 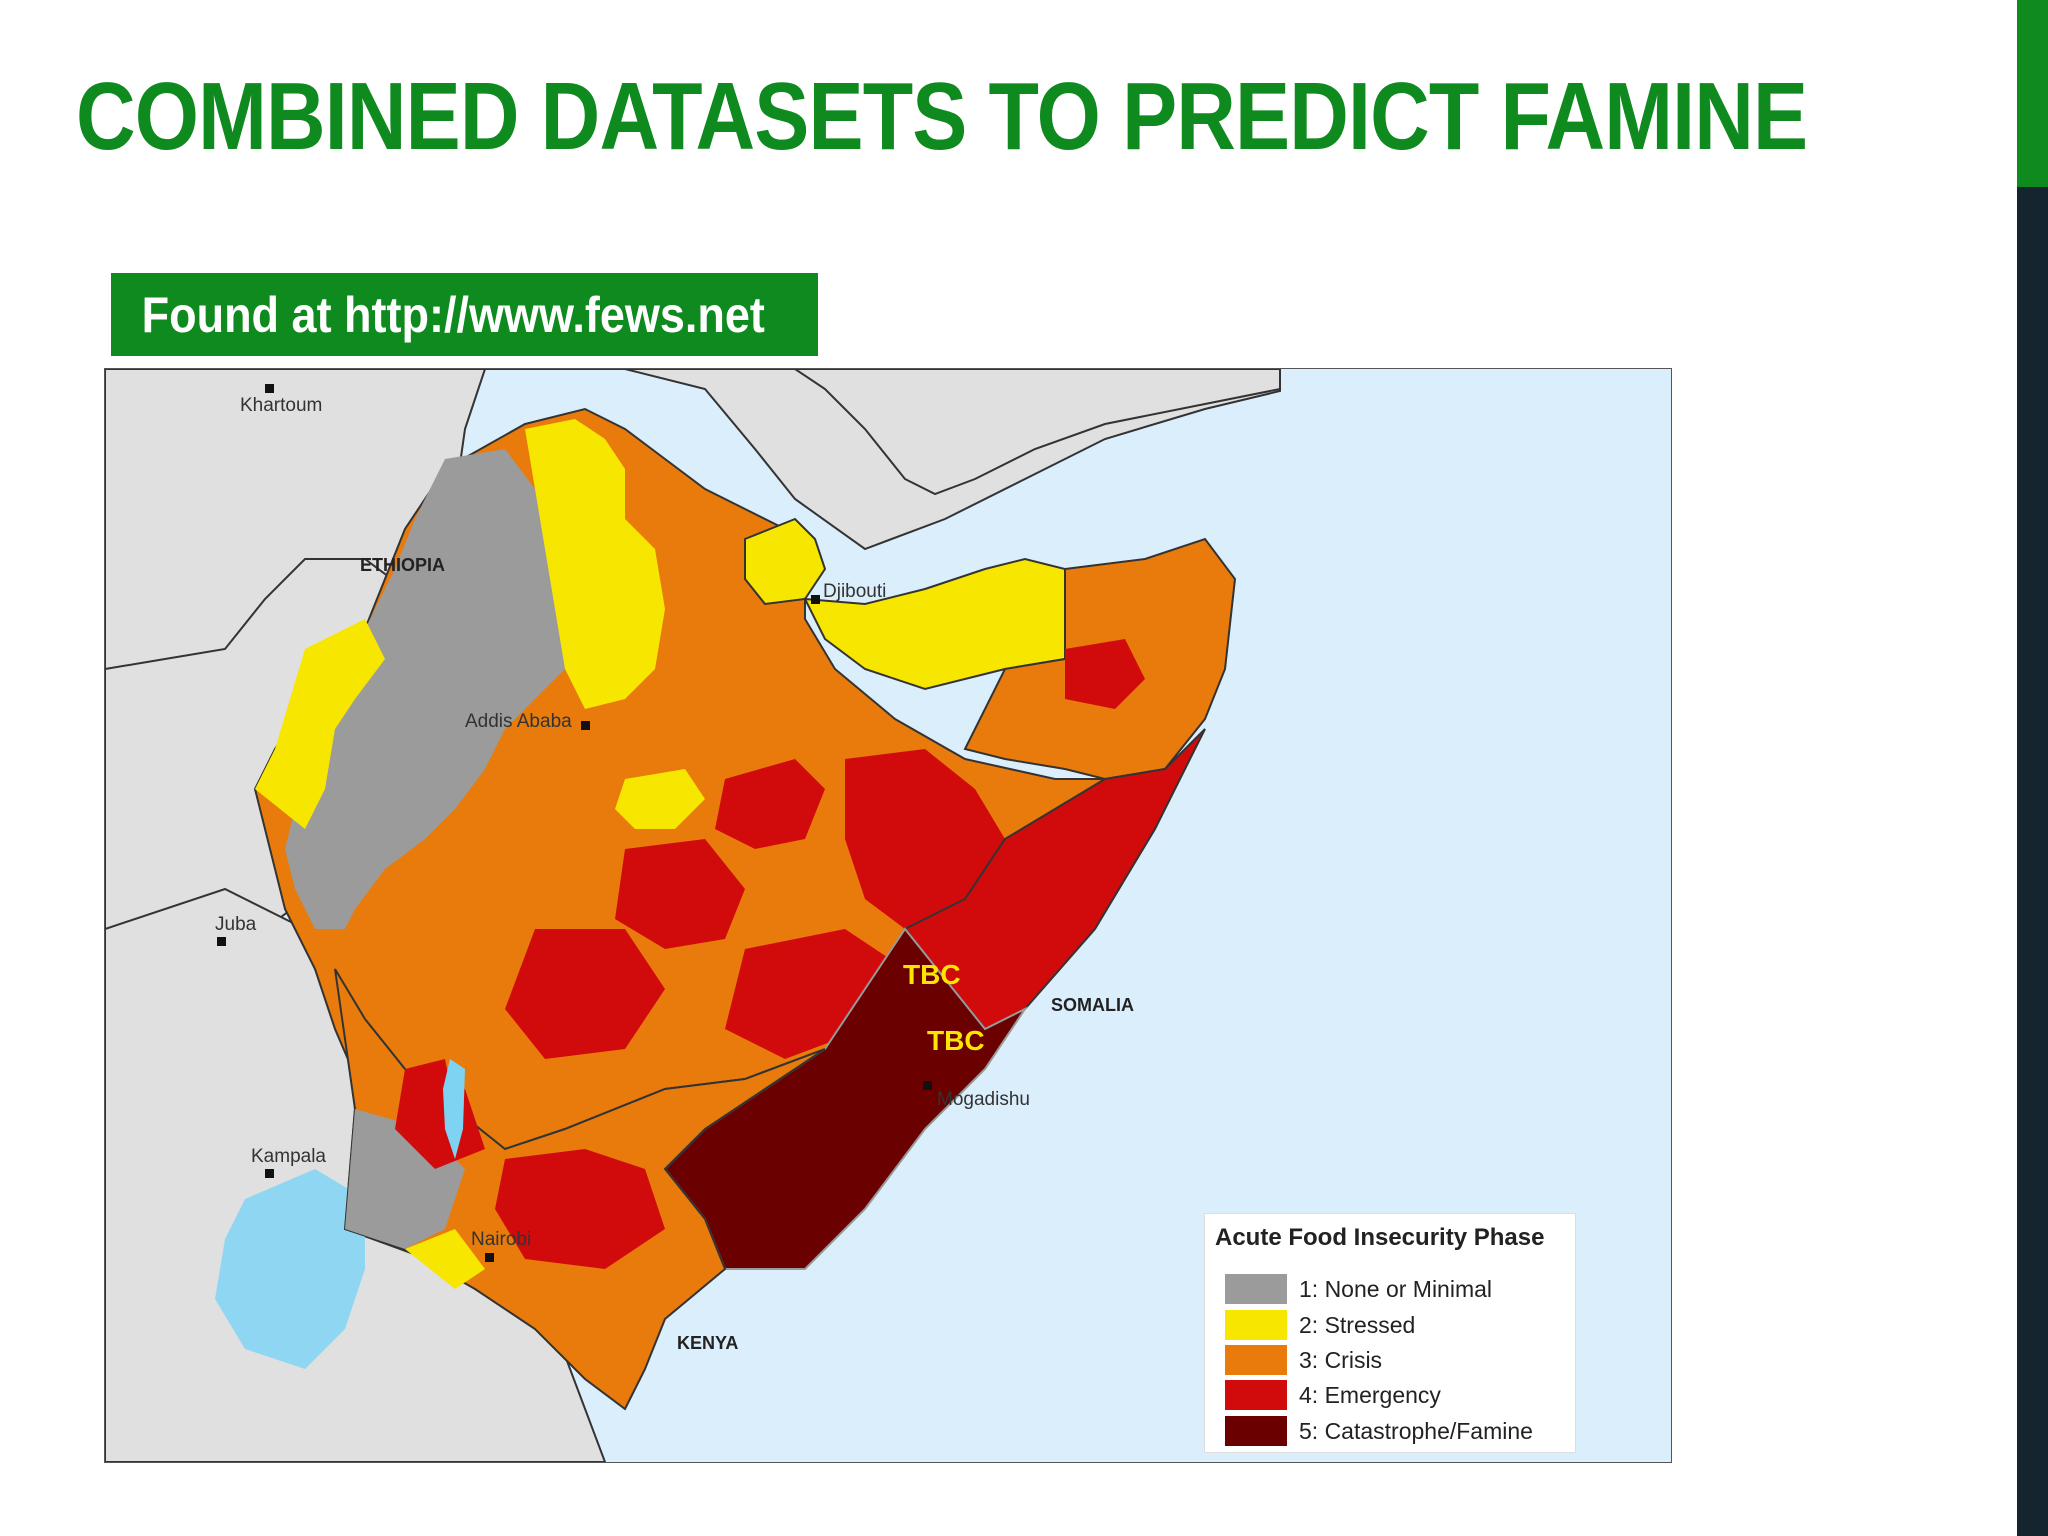 I want to click on label-somalia: SOMALIA, so click(x=1092, y=1005).